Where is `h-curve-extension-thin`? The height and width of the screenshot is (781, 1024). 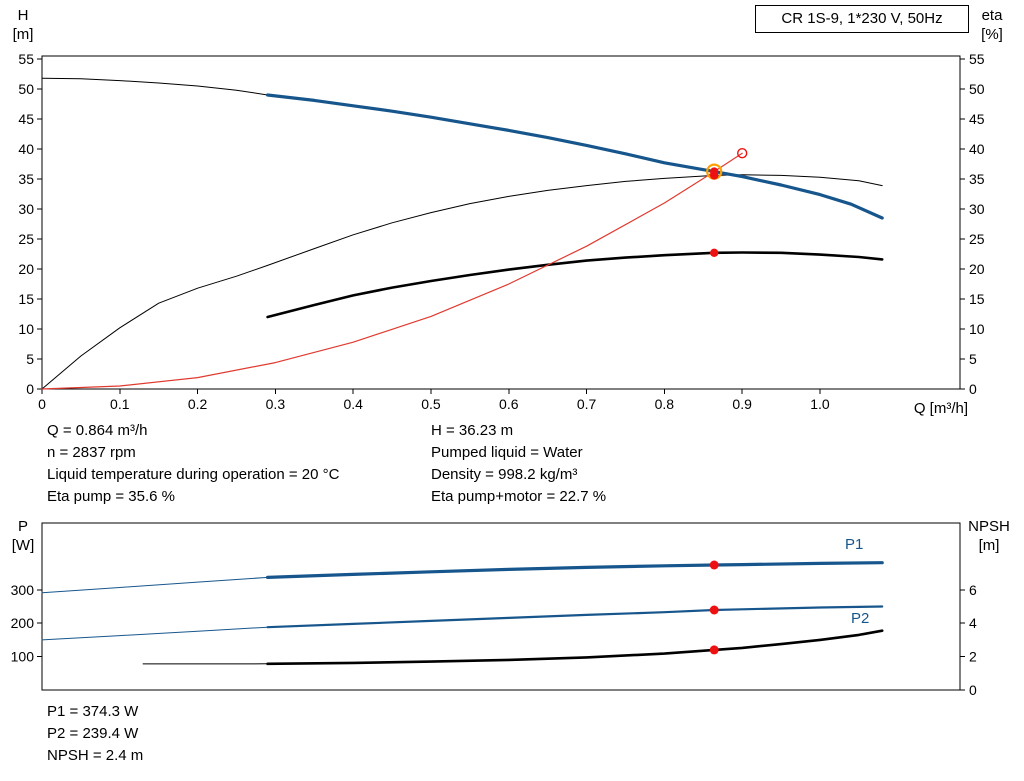 h-curve-extension-thin is located at coordinates (155, 86).